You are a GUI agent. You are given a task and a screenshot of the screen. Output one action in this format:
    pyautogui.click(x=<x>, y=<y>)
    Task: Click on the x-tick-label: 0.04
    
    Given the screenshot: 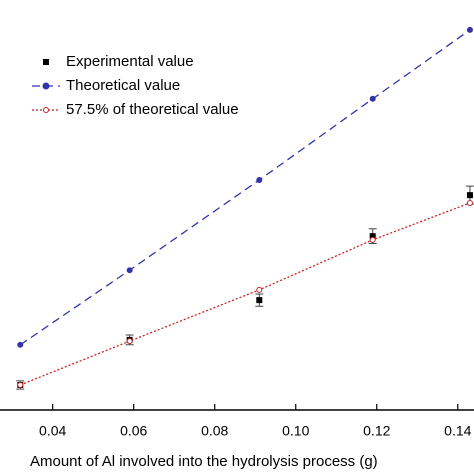 What is the action you would take?
    pyautogui.click(x=52, y=431)
    